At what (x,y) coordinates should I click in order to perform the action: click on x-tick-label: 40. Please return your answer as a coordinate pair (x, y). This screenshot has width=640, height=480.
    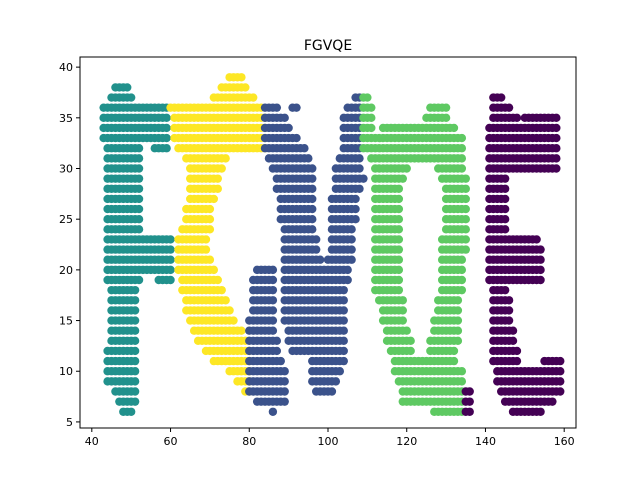
    Looking at the image, I should click on (92, 441).